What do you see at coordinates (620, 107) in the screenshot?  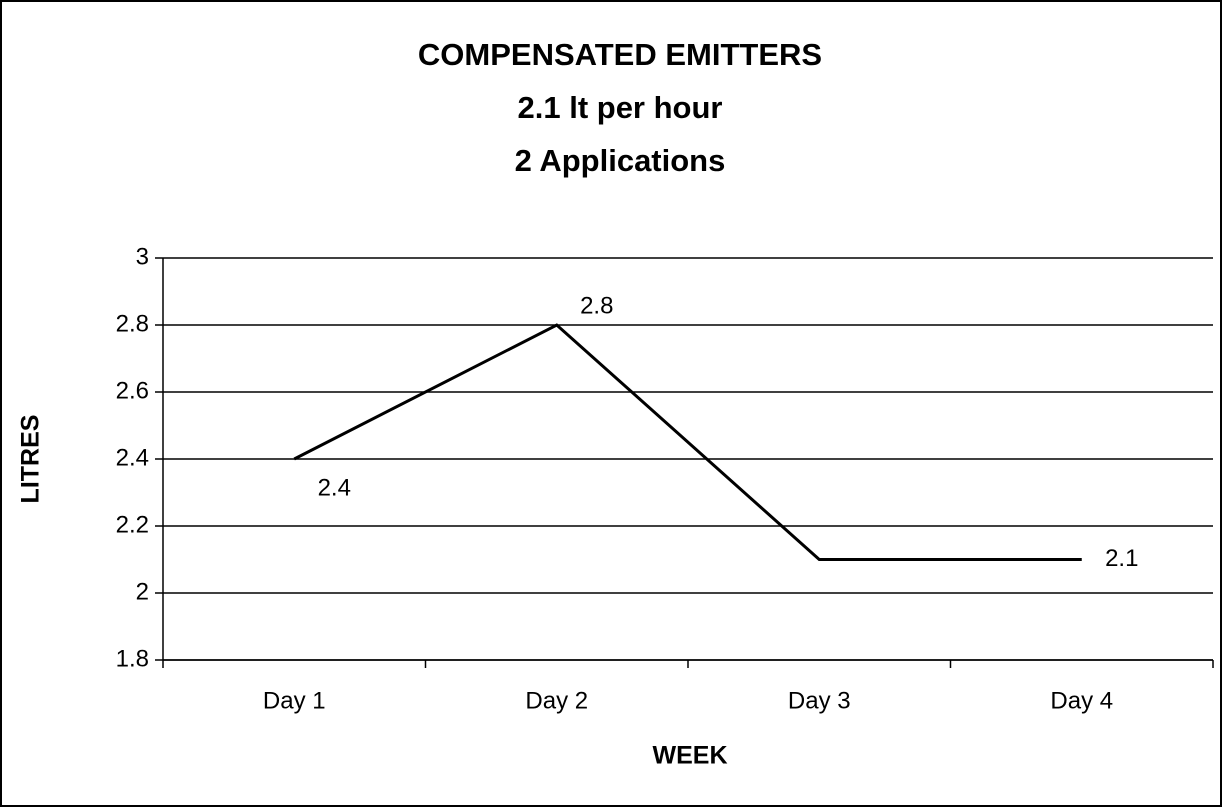 I see `chart-title: 2.1 lt per hour` at bounding box center [620, 107].